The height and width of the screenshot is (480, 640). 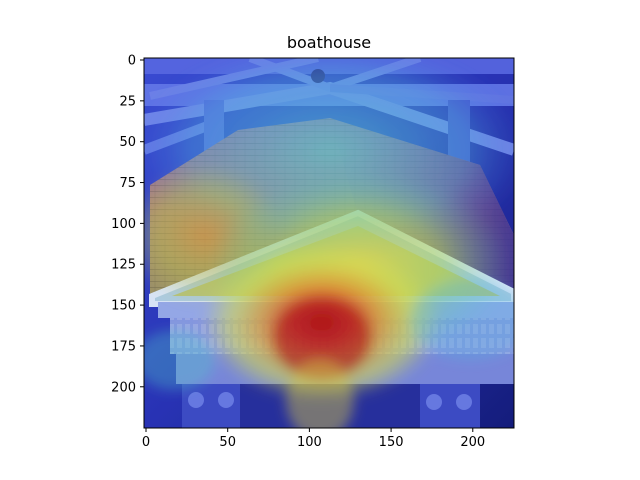 I want to click on y-tick-label: 0, so click(x=132, y=61).